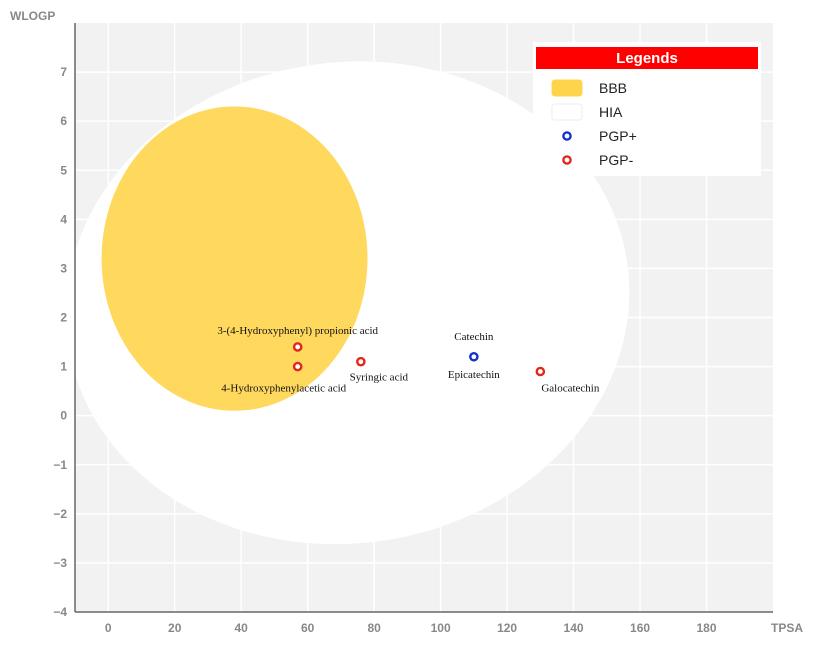 The width and height of the screenshot is (818, 646). I want to click on molecule-label: Galocatechin, so click(570, 388).